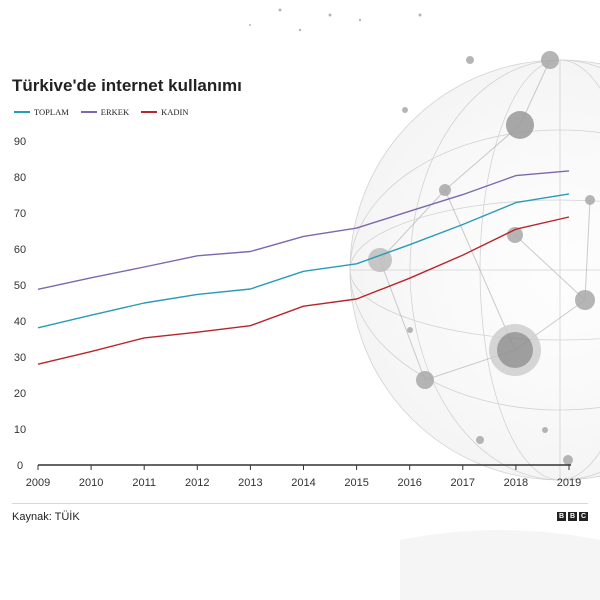 The image size is (600, 600). I want to click on y-tick-label: 80, so click(20, 178).